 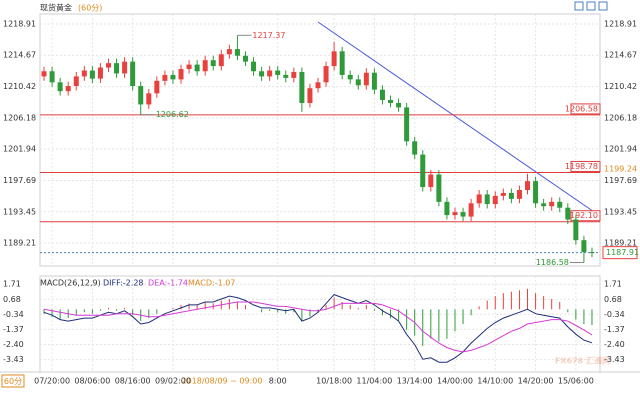 What do you see at coordinates (12, 299) in the screenshot?
I see `y-tick-label: 0.68` at bounding box center [12, 299].